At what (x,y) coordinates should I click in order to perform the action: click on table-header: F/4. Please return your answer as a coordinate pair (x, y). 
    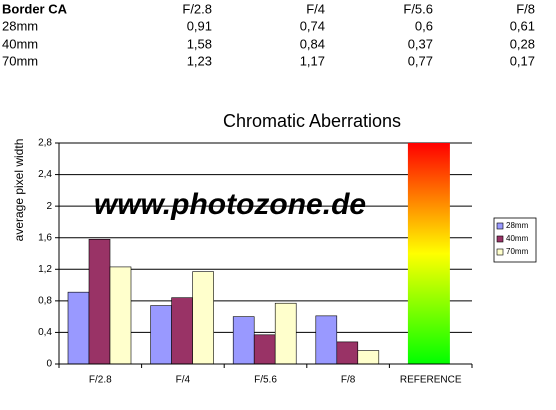
    Looking at the image, I should click on (315, 8).